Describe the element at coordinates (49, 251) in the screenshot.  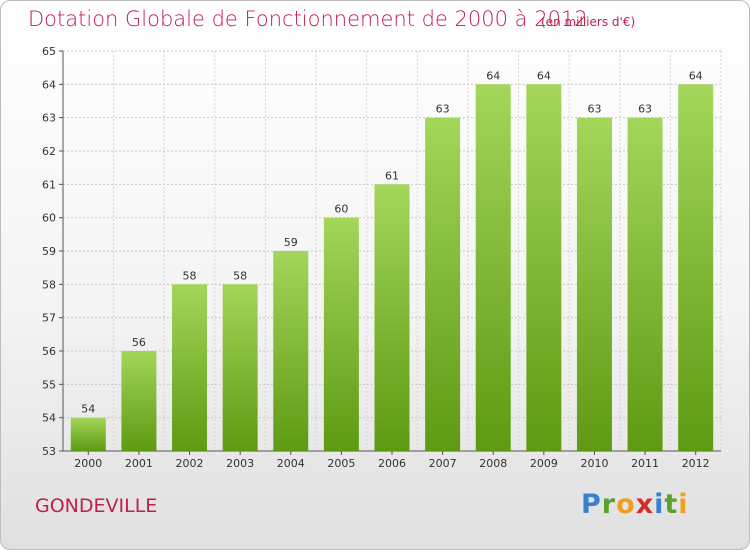
I see `y-tick-label: 59` at that location.